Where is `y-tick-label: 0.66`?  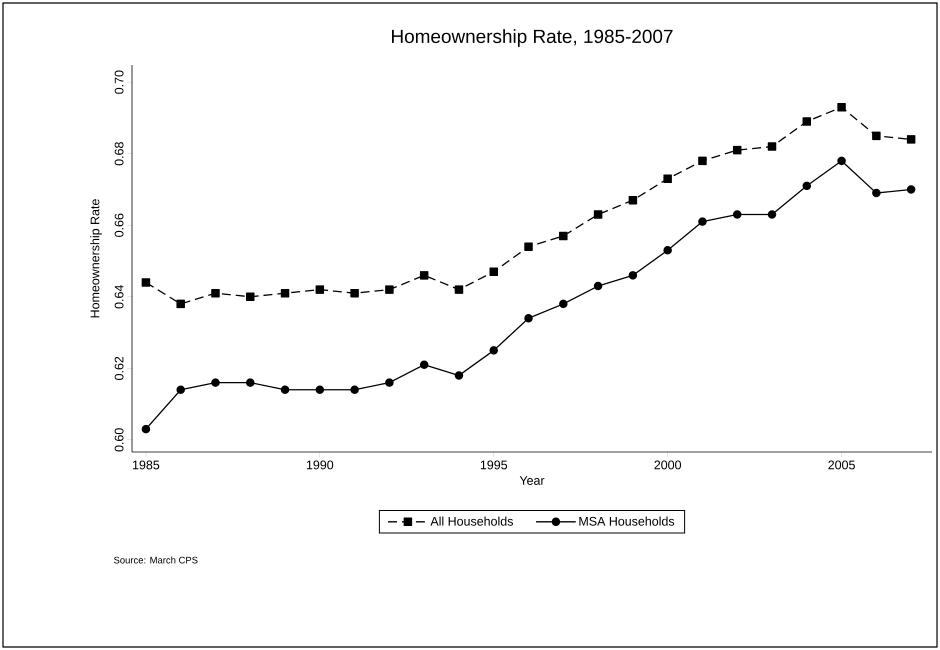
y-tick-label: 0.66 is located at coordinates (119, 225).